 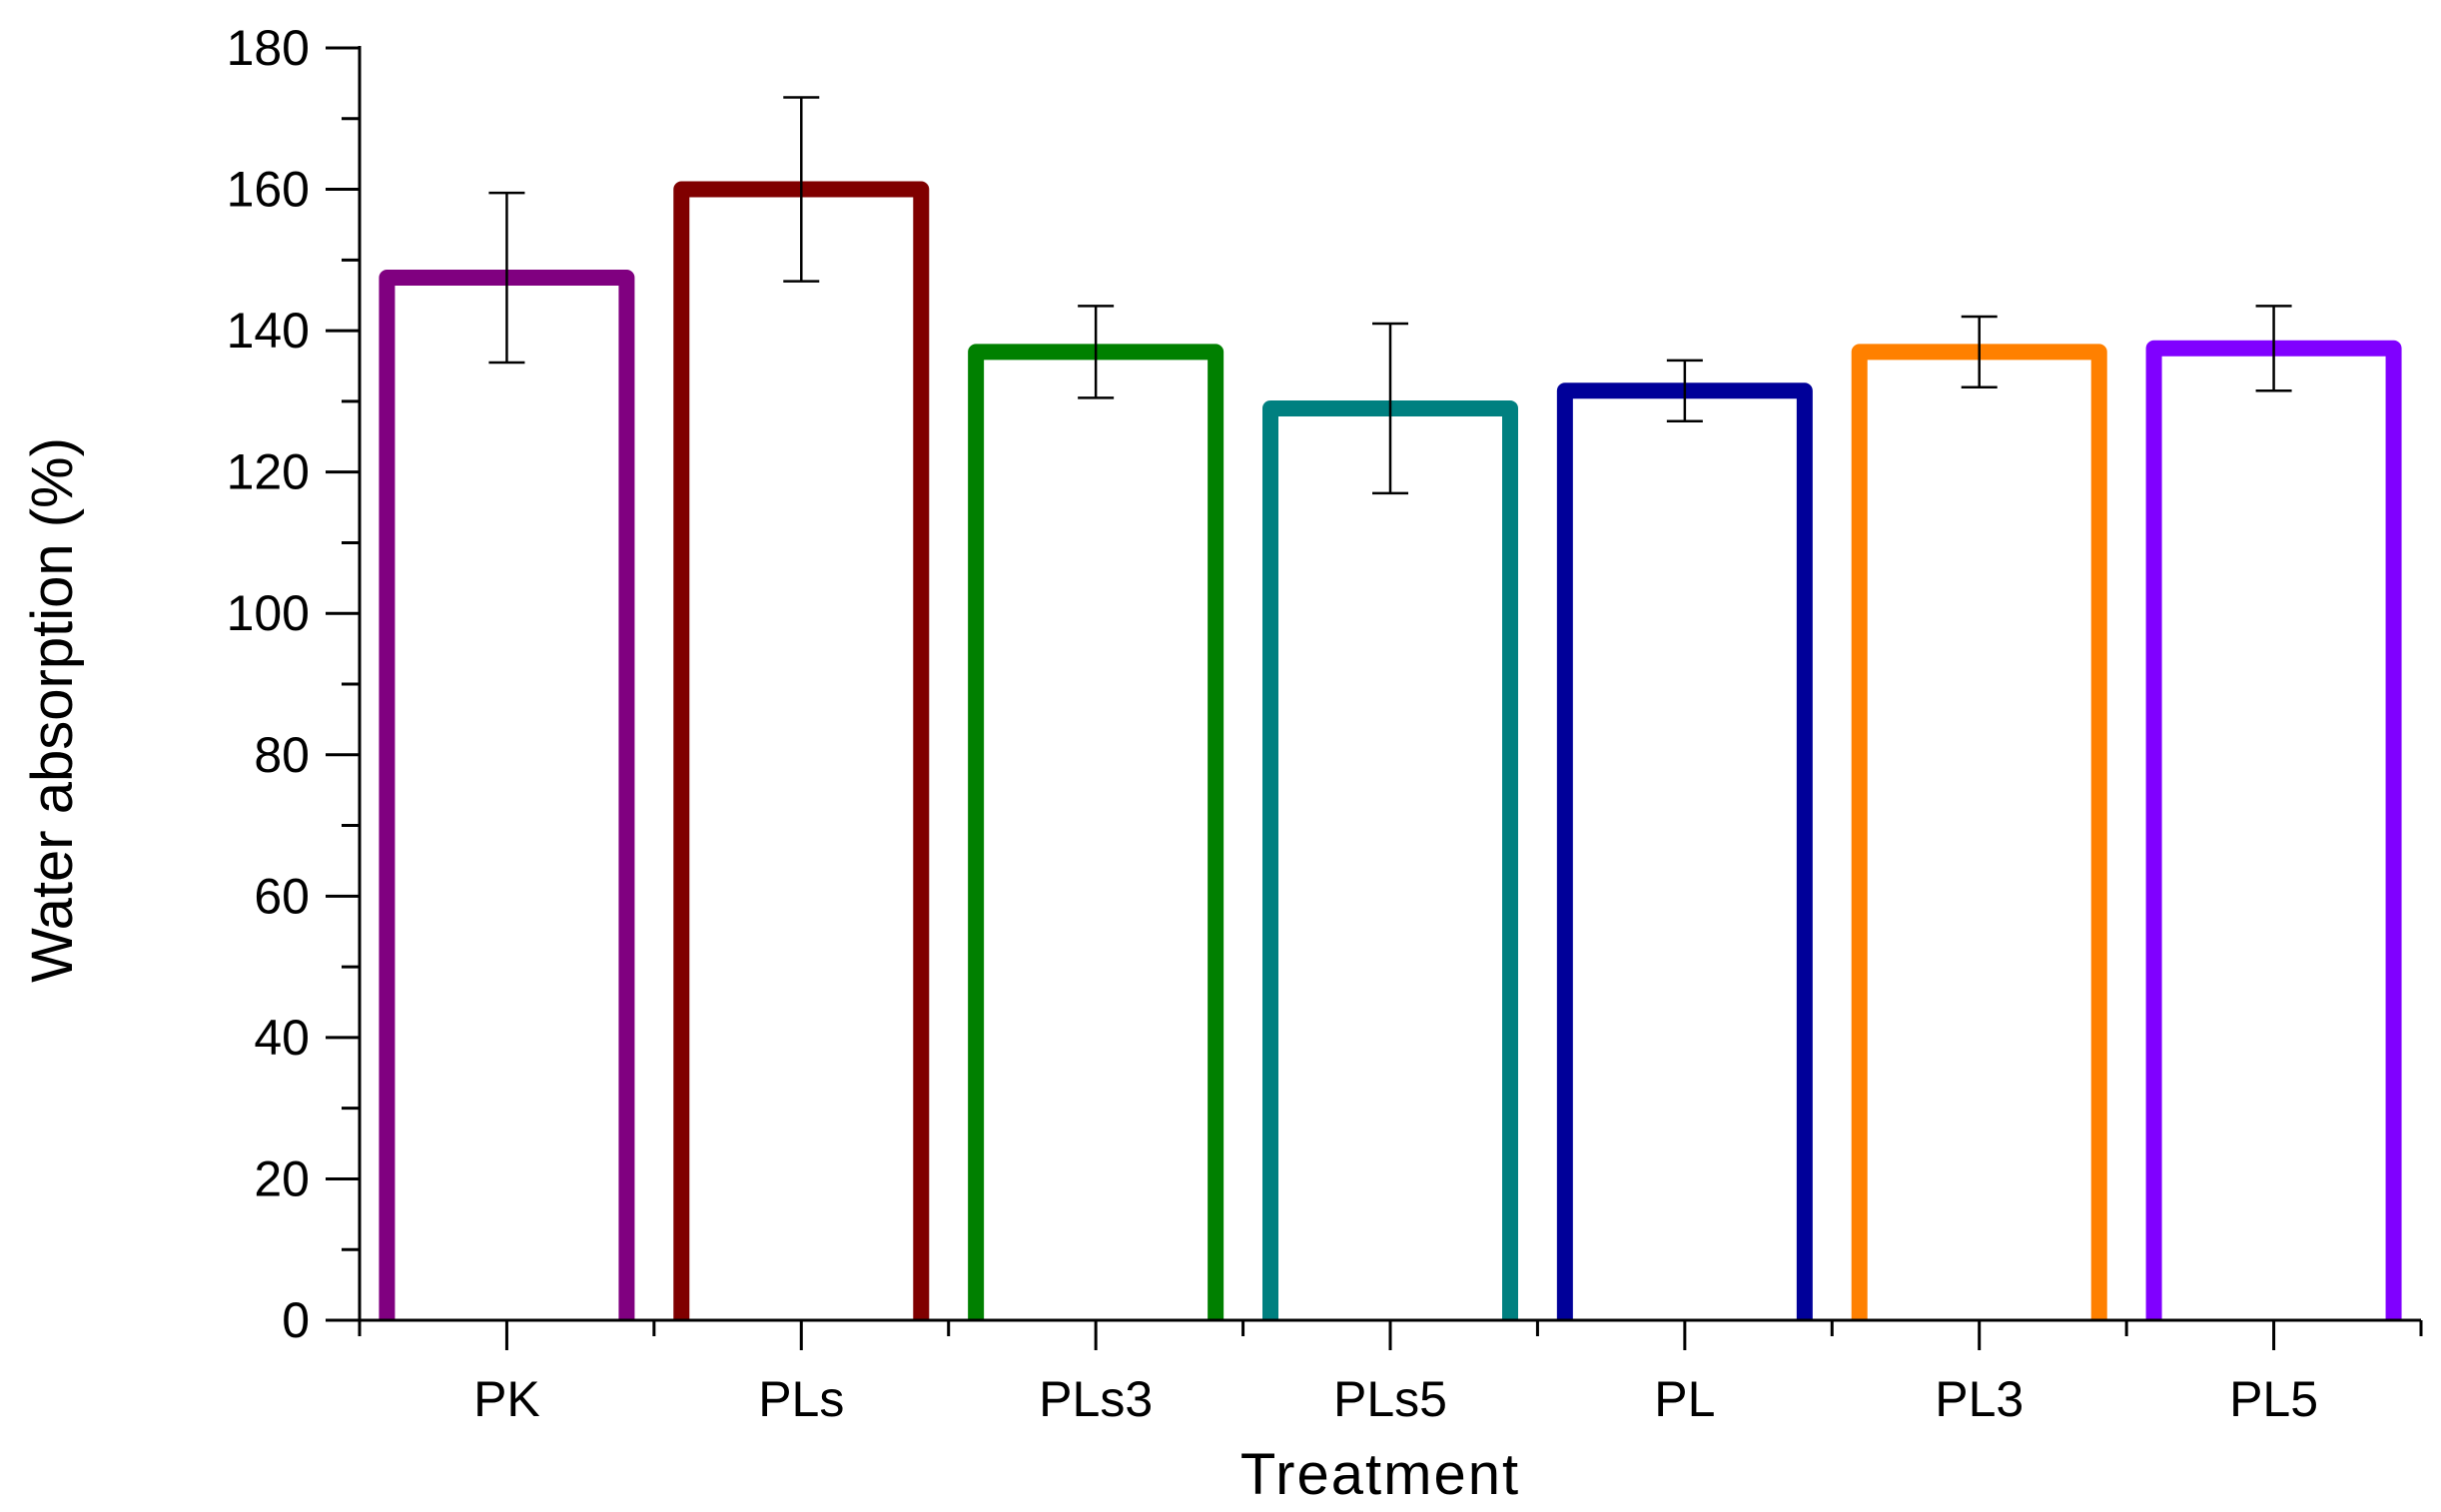 I want to click on x-tick-label-pk: PK, so click(x=507, y=1399).